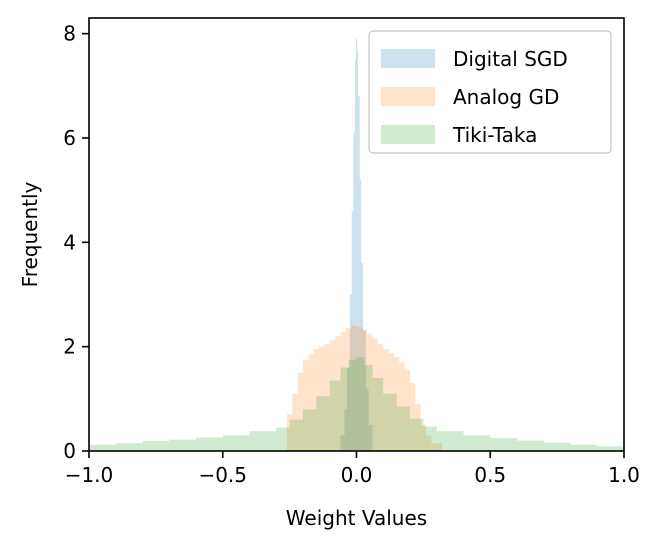 The image size is (664, 548). What do you see at coordinates (69, 347) in the screenshot?
I see `y-tick-label: 2` at bounding box center [69, 347].